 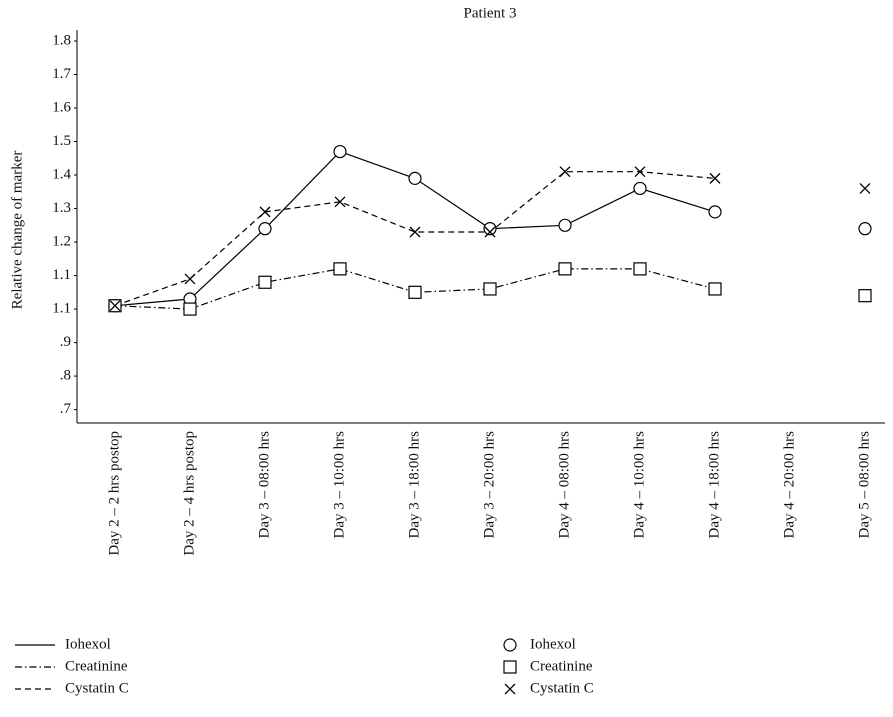 I want to click on x-tick-label: Day 3 – 10:00 hrs, so click(x=339, y=485).